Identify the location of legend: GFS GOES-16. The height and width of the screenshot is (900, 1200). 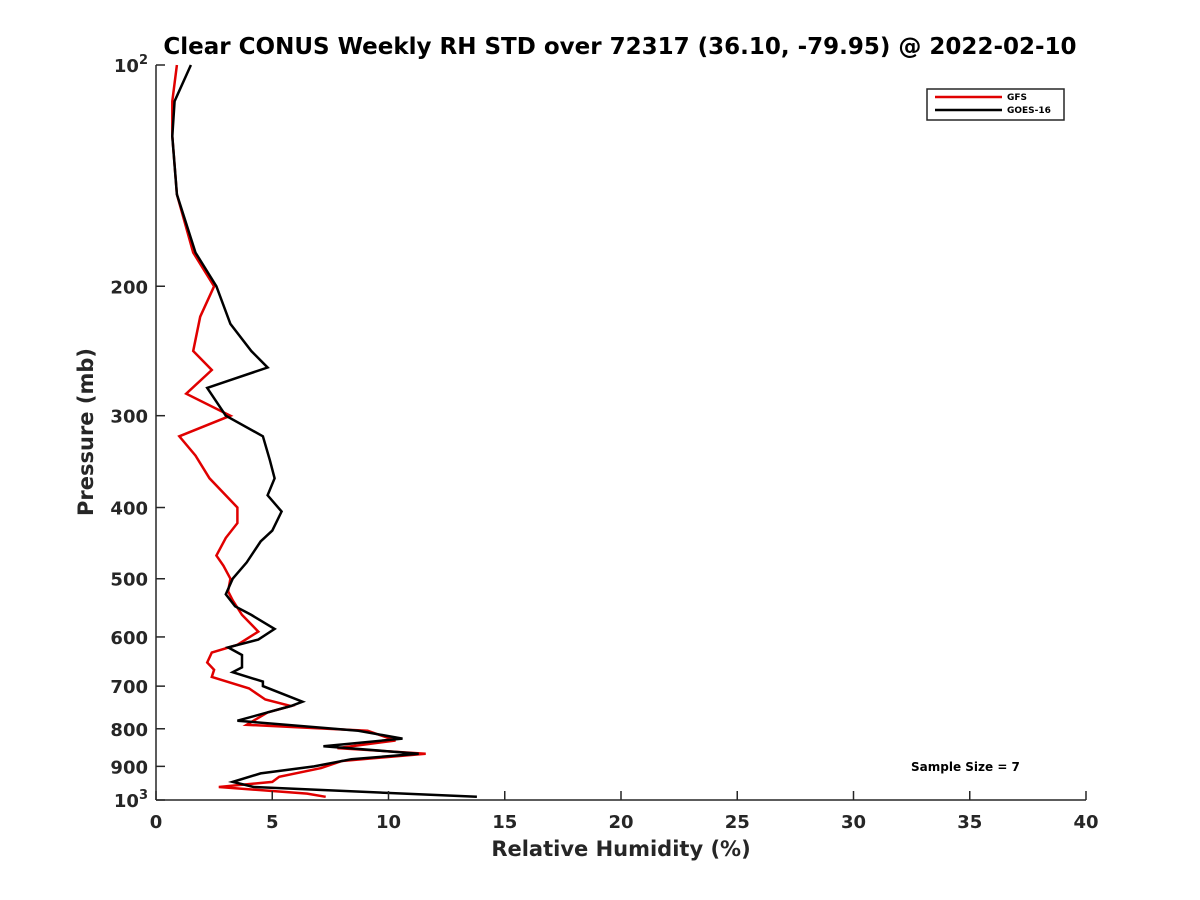
(995, 104).